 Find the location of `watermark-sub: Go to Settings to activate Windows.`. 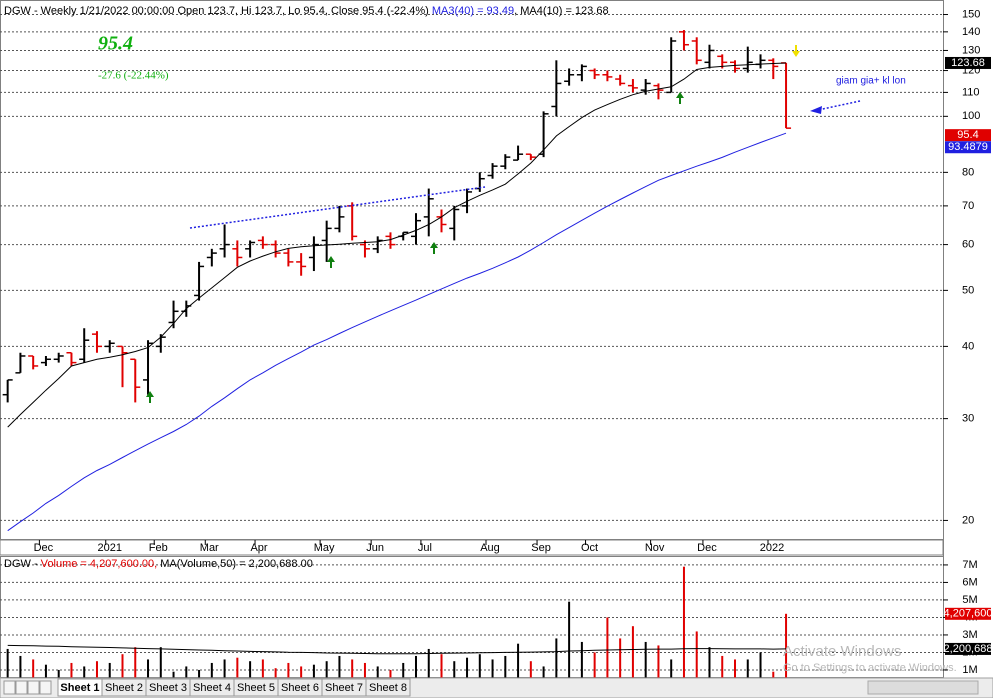

watermark-sub: Go to Settings to activate Windows. is located at coordinates (870, 668).